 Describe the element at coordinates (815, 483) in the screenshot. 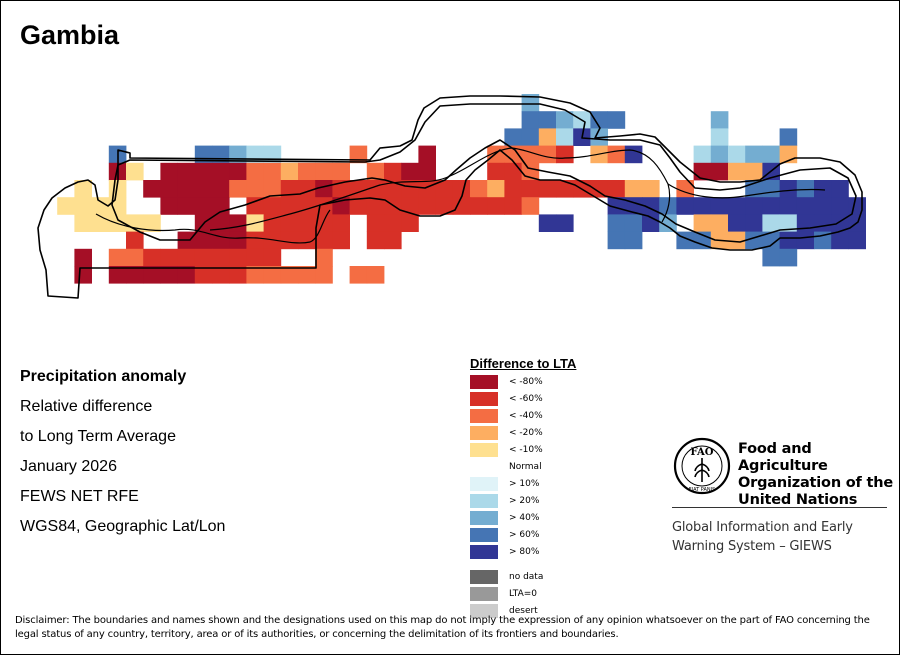

I see `fao-name-line: Organization of the` at that location.